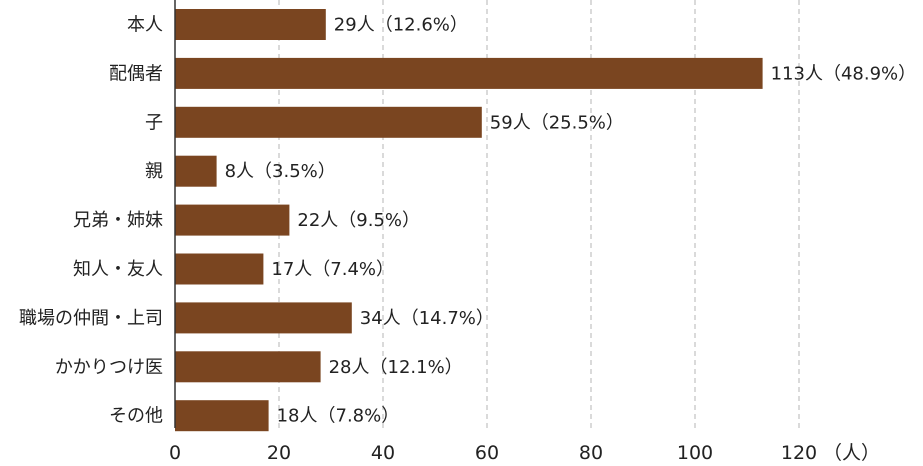  I want to click on x-axis-unit: （人）, so click(851, 453).